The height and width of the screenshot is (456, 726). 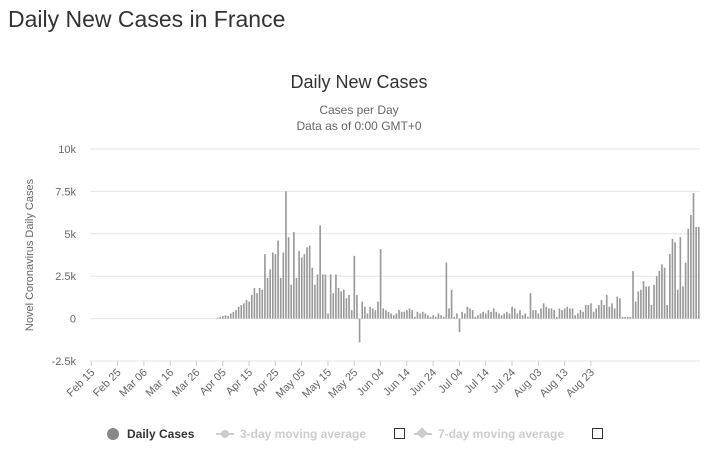 What do you see at coordinates (291, 434) in the screenshot?
I see `legend-item-3-day-average: 3-day moving average` at bounding box center [291, 434].